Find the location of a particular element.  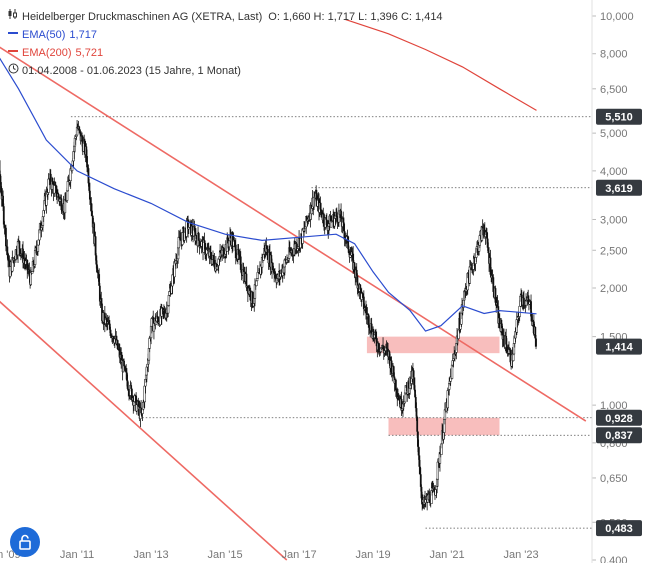

x-tick-label: Jan '13 is located at coordinates (151, 555).